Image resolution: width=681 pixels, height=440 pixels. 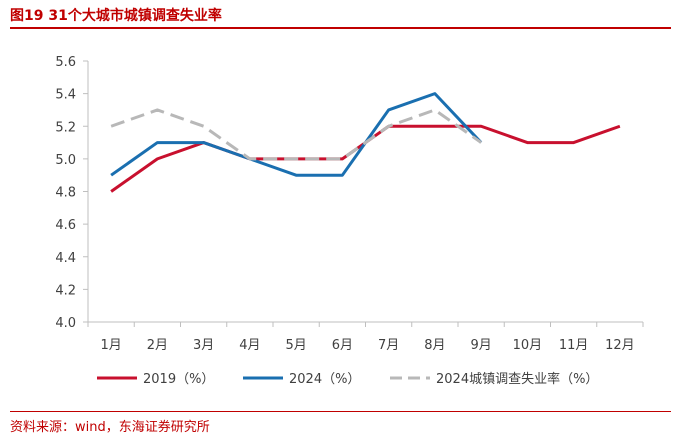 What do you see at coordinates (203, 345) in the screenshot?
I see `x-tick-label: 3月` at bounding box center [203, 345].